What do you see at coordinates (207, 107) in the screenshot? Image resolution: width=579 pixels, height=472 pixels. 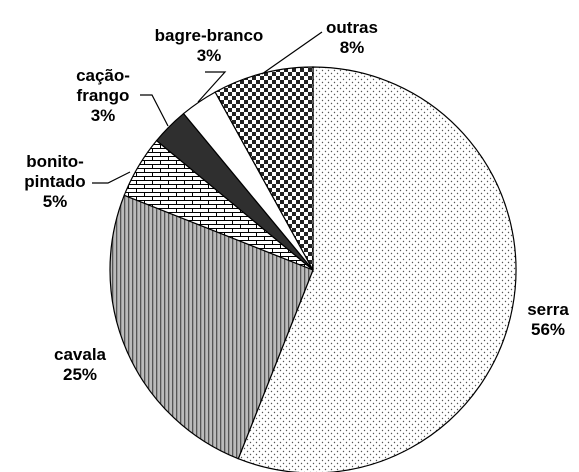 I see `leaders` at bounding box center [207, 107].